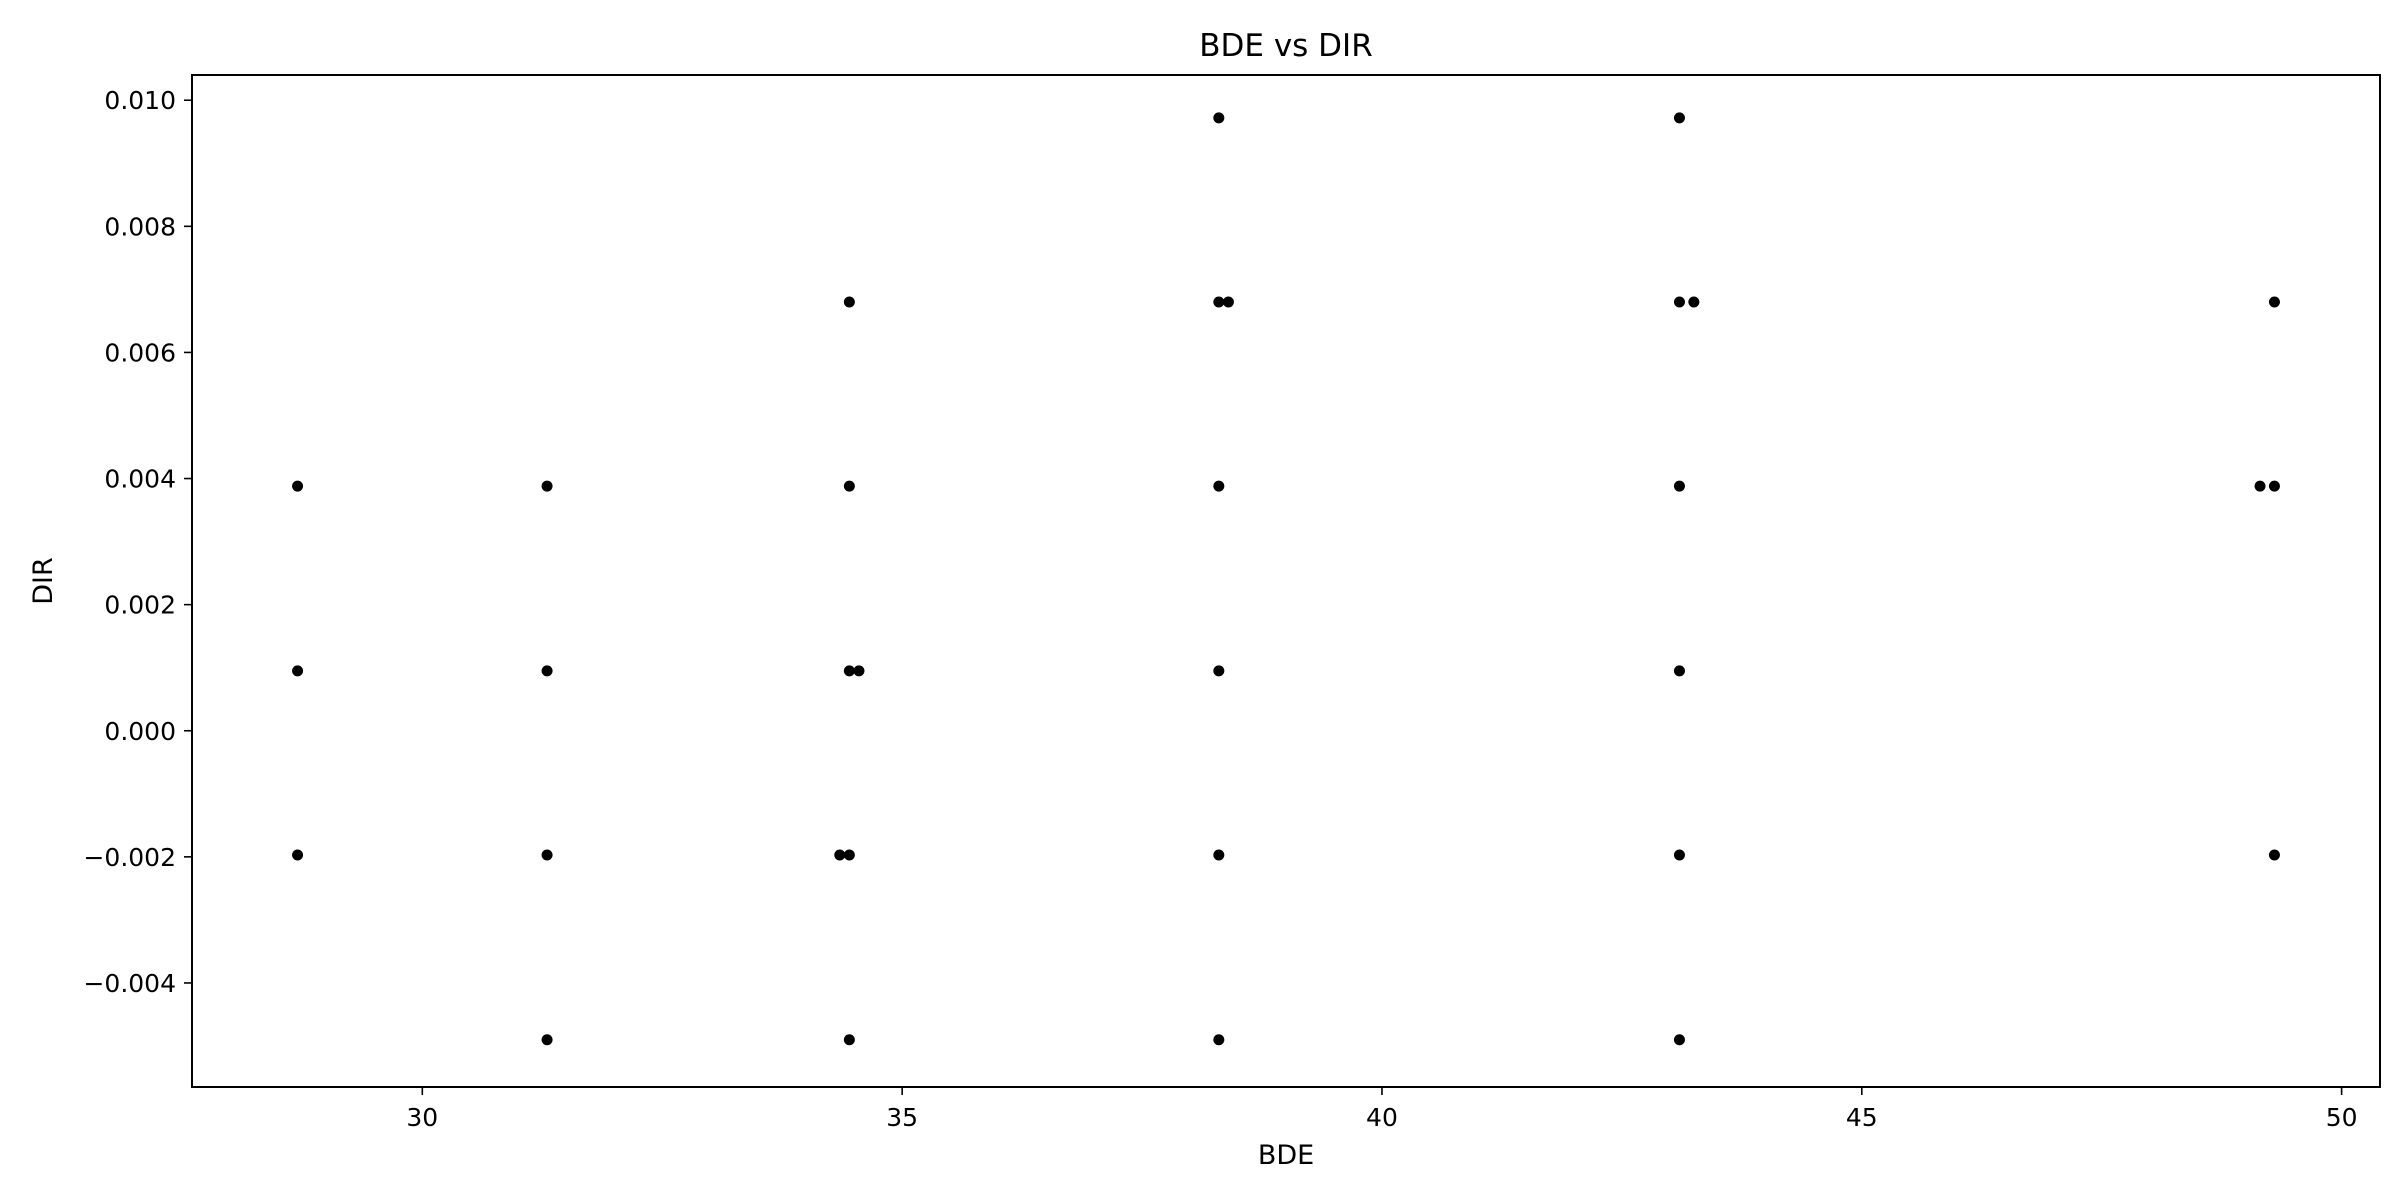 The height and width of the screenshot is (1200, 2400). What do you see at coordinates (1862, 1117) in the screenshot?
I see `x-tick-label: 45` at bounding box center [1862, 1117].